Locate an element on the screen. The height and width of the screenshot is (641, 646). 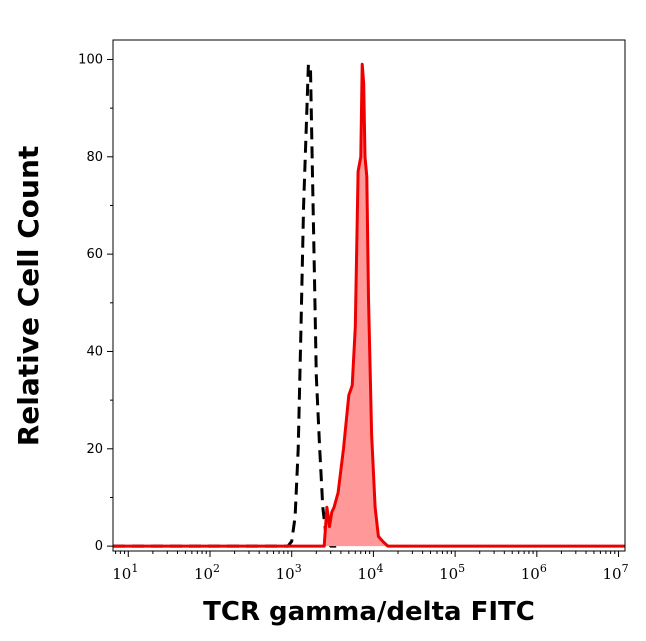
y-tick-label: 80 is located at coordinates (94, 157).